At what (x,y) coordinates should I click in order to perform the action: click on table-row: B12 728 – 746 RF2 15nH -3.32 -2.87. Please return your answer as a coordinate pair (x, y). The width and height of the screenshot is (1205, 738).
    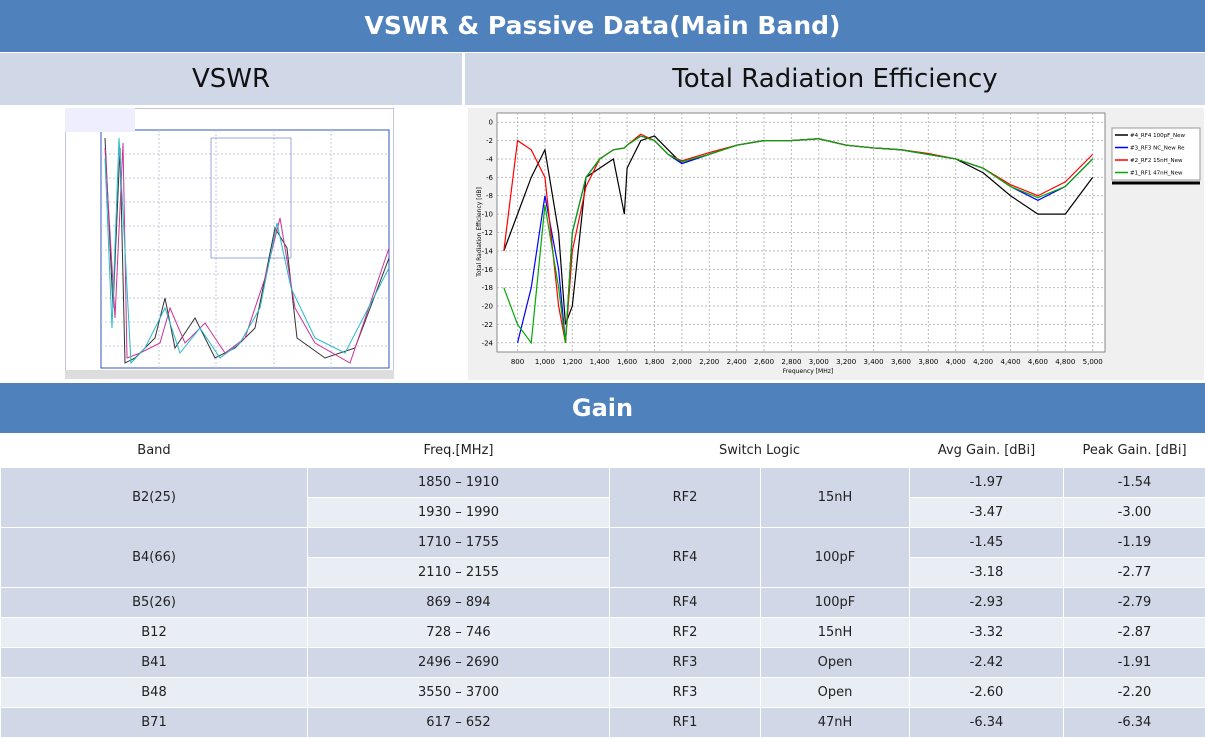
    Looking at the image, I should click on (602, 632).